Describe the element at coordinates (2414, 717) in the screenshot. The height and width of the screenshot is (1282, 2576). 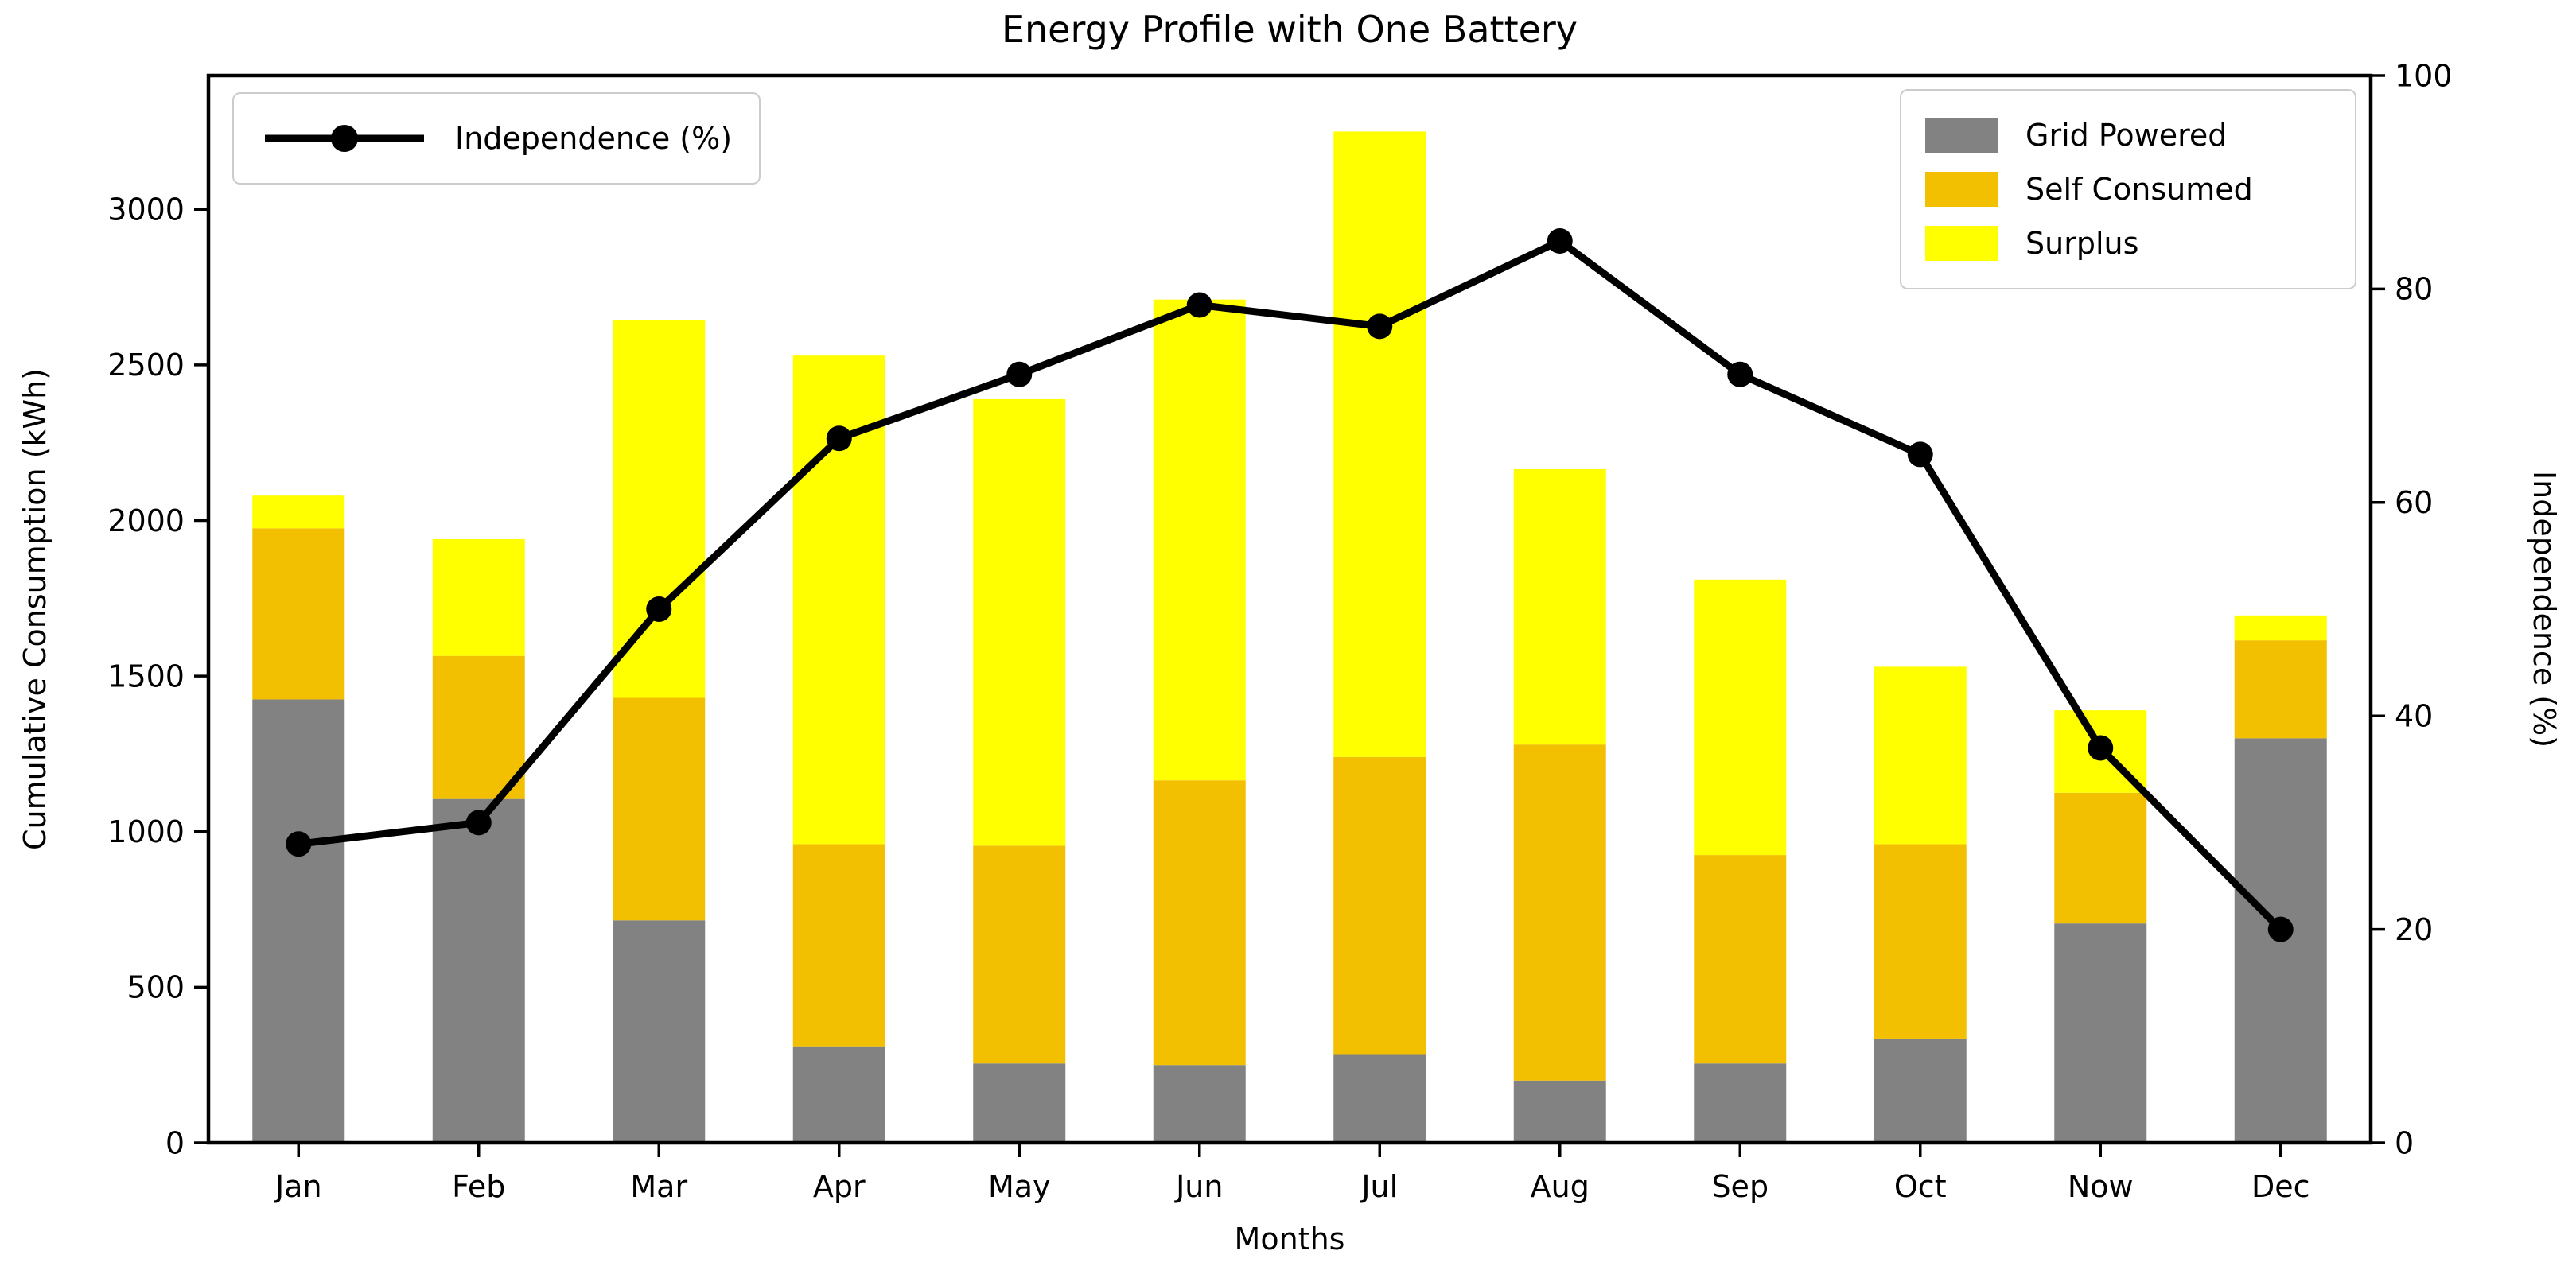
I see `y-right-tick-label: 40` at that location.